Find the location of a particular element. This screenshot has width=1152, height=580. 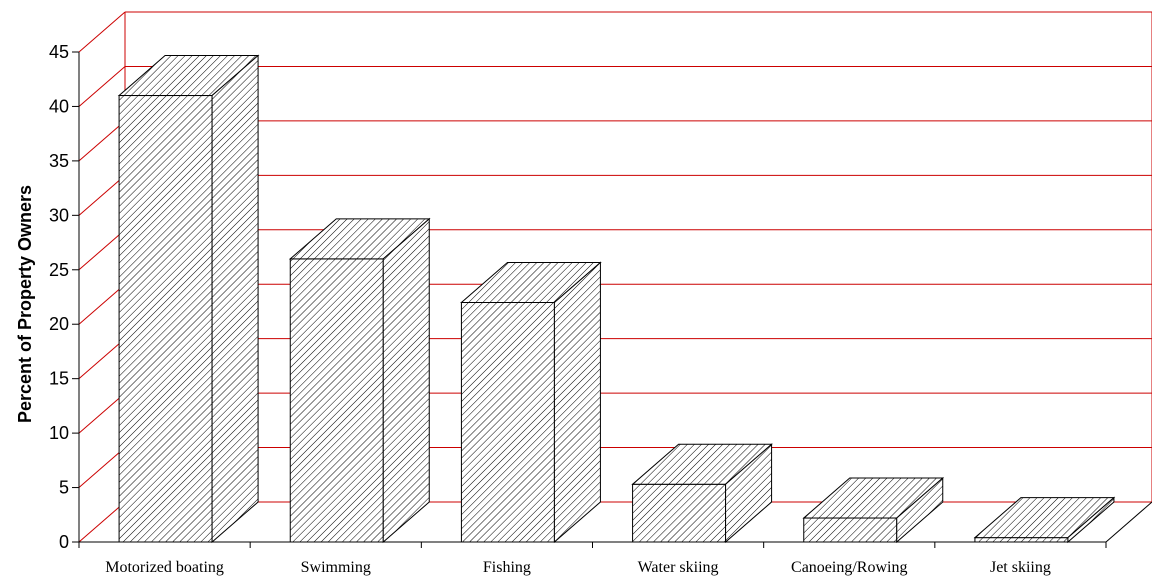

x-tick-label: Motorized boating is located at coordinates (164, 567).